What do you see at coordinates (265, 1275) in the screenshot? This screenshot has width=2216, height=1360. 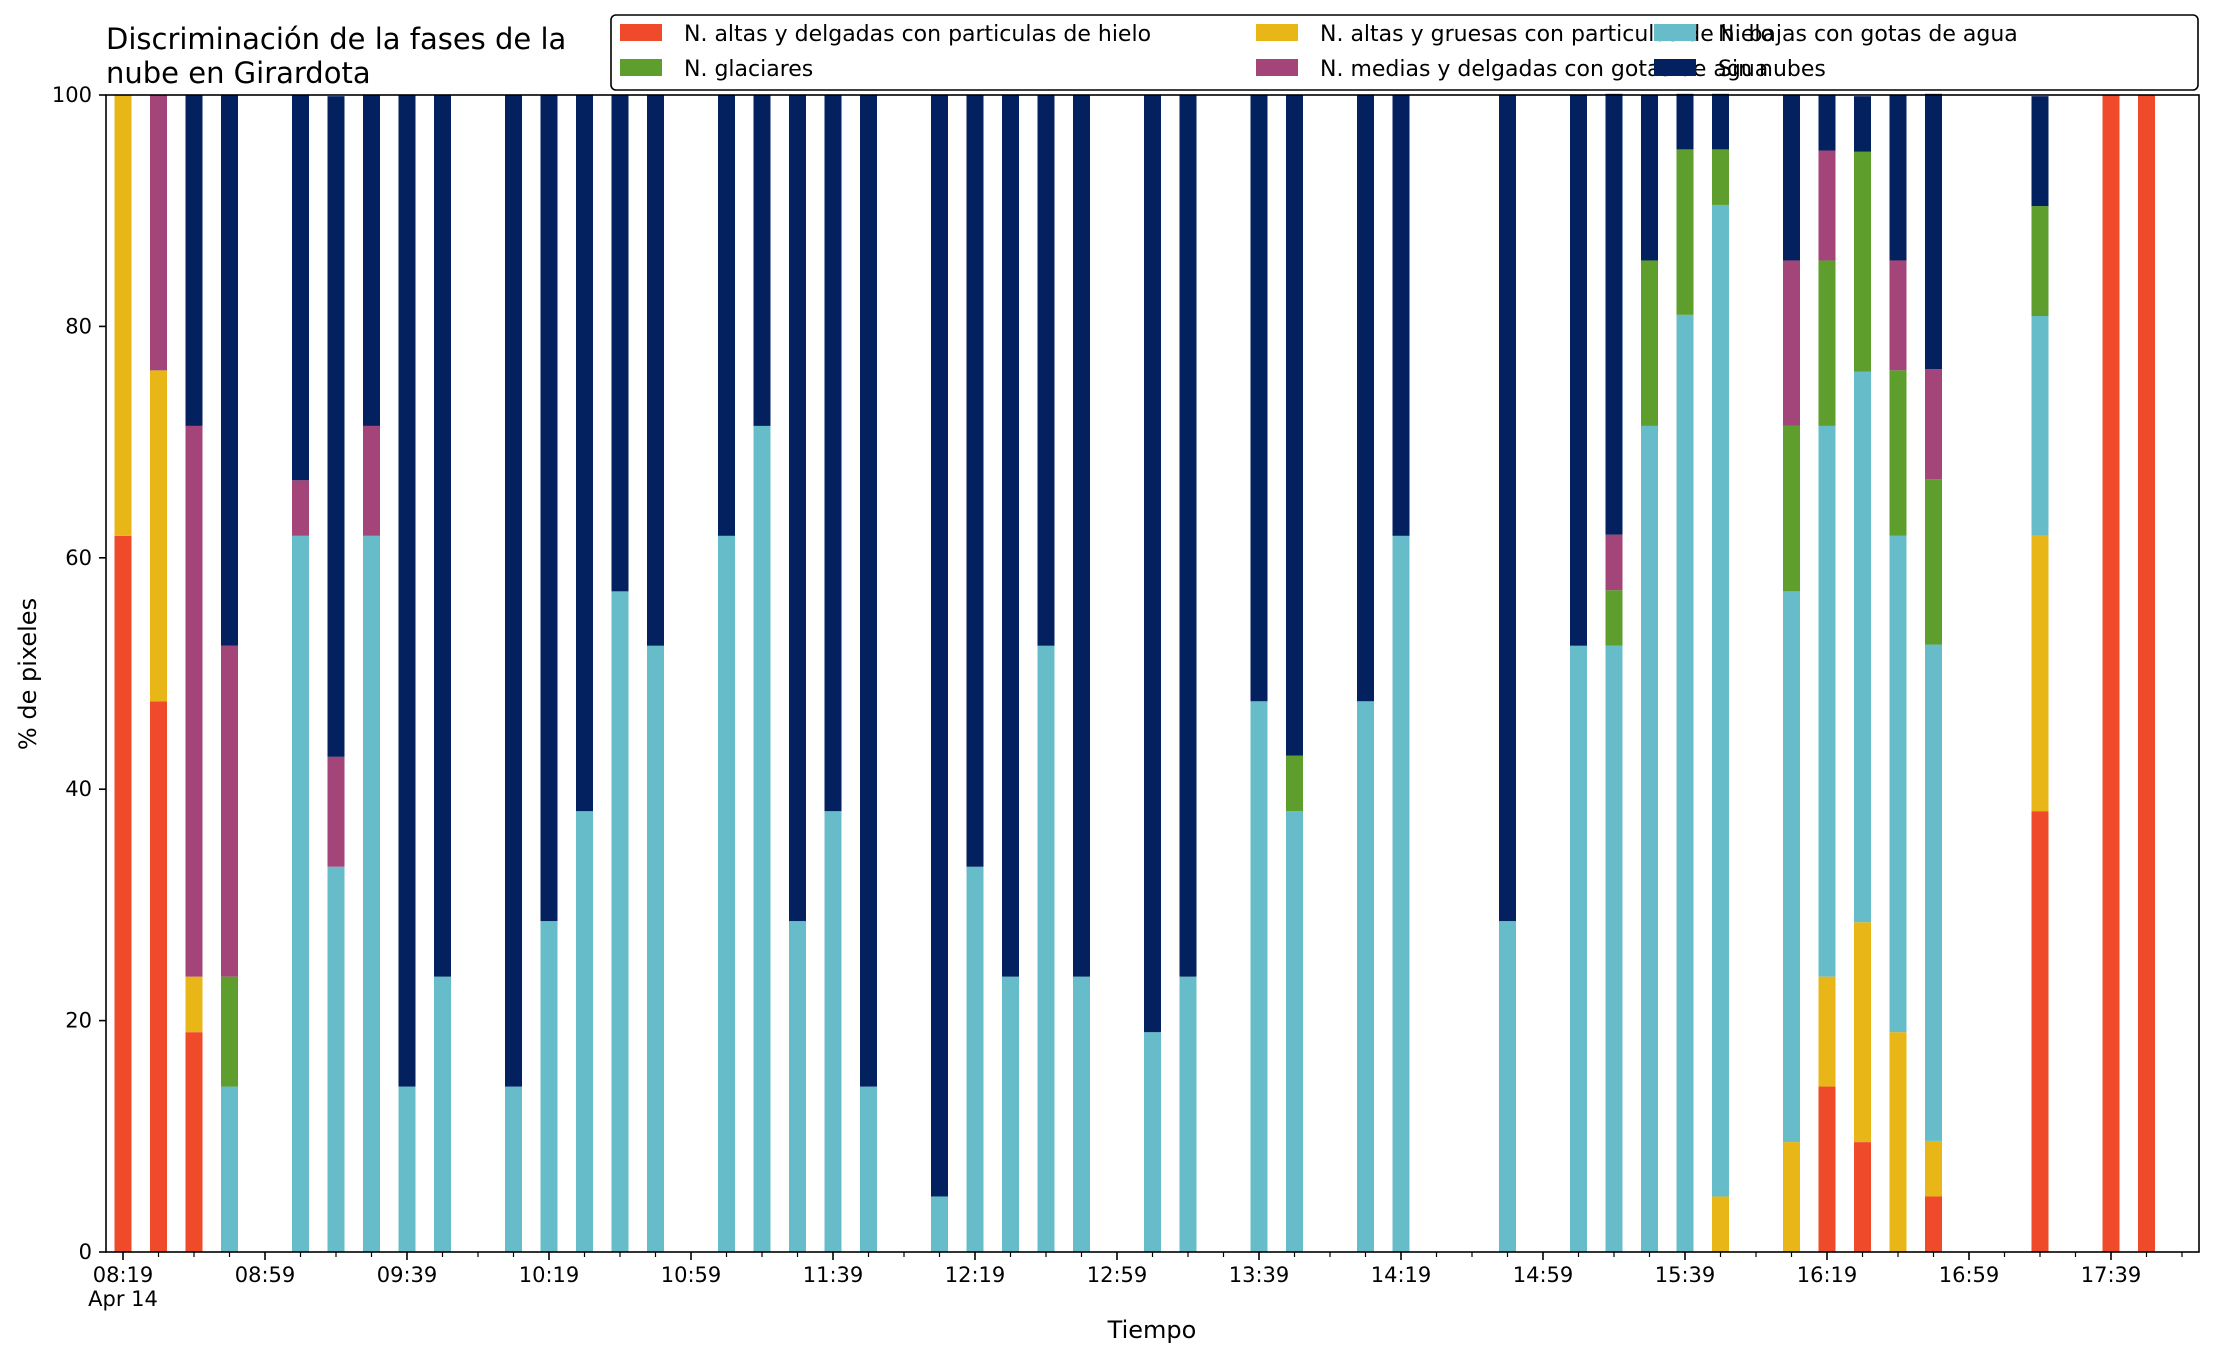 I see `x-tick-label: 08:59` at bounding box center [265, 1275].